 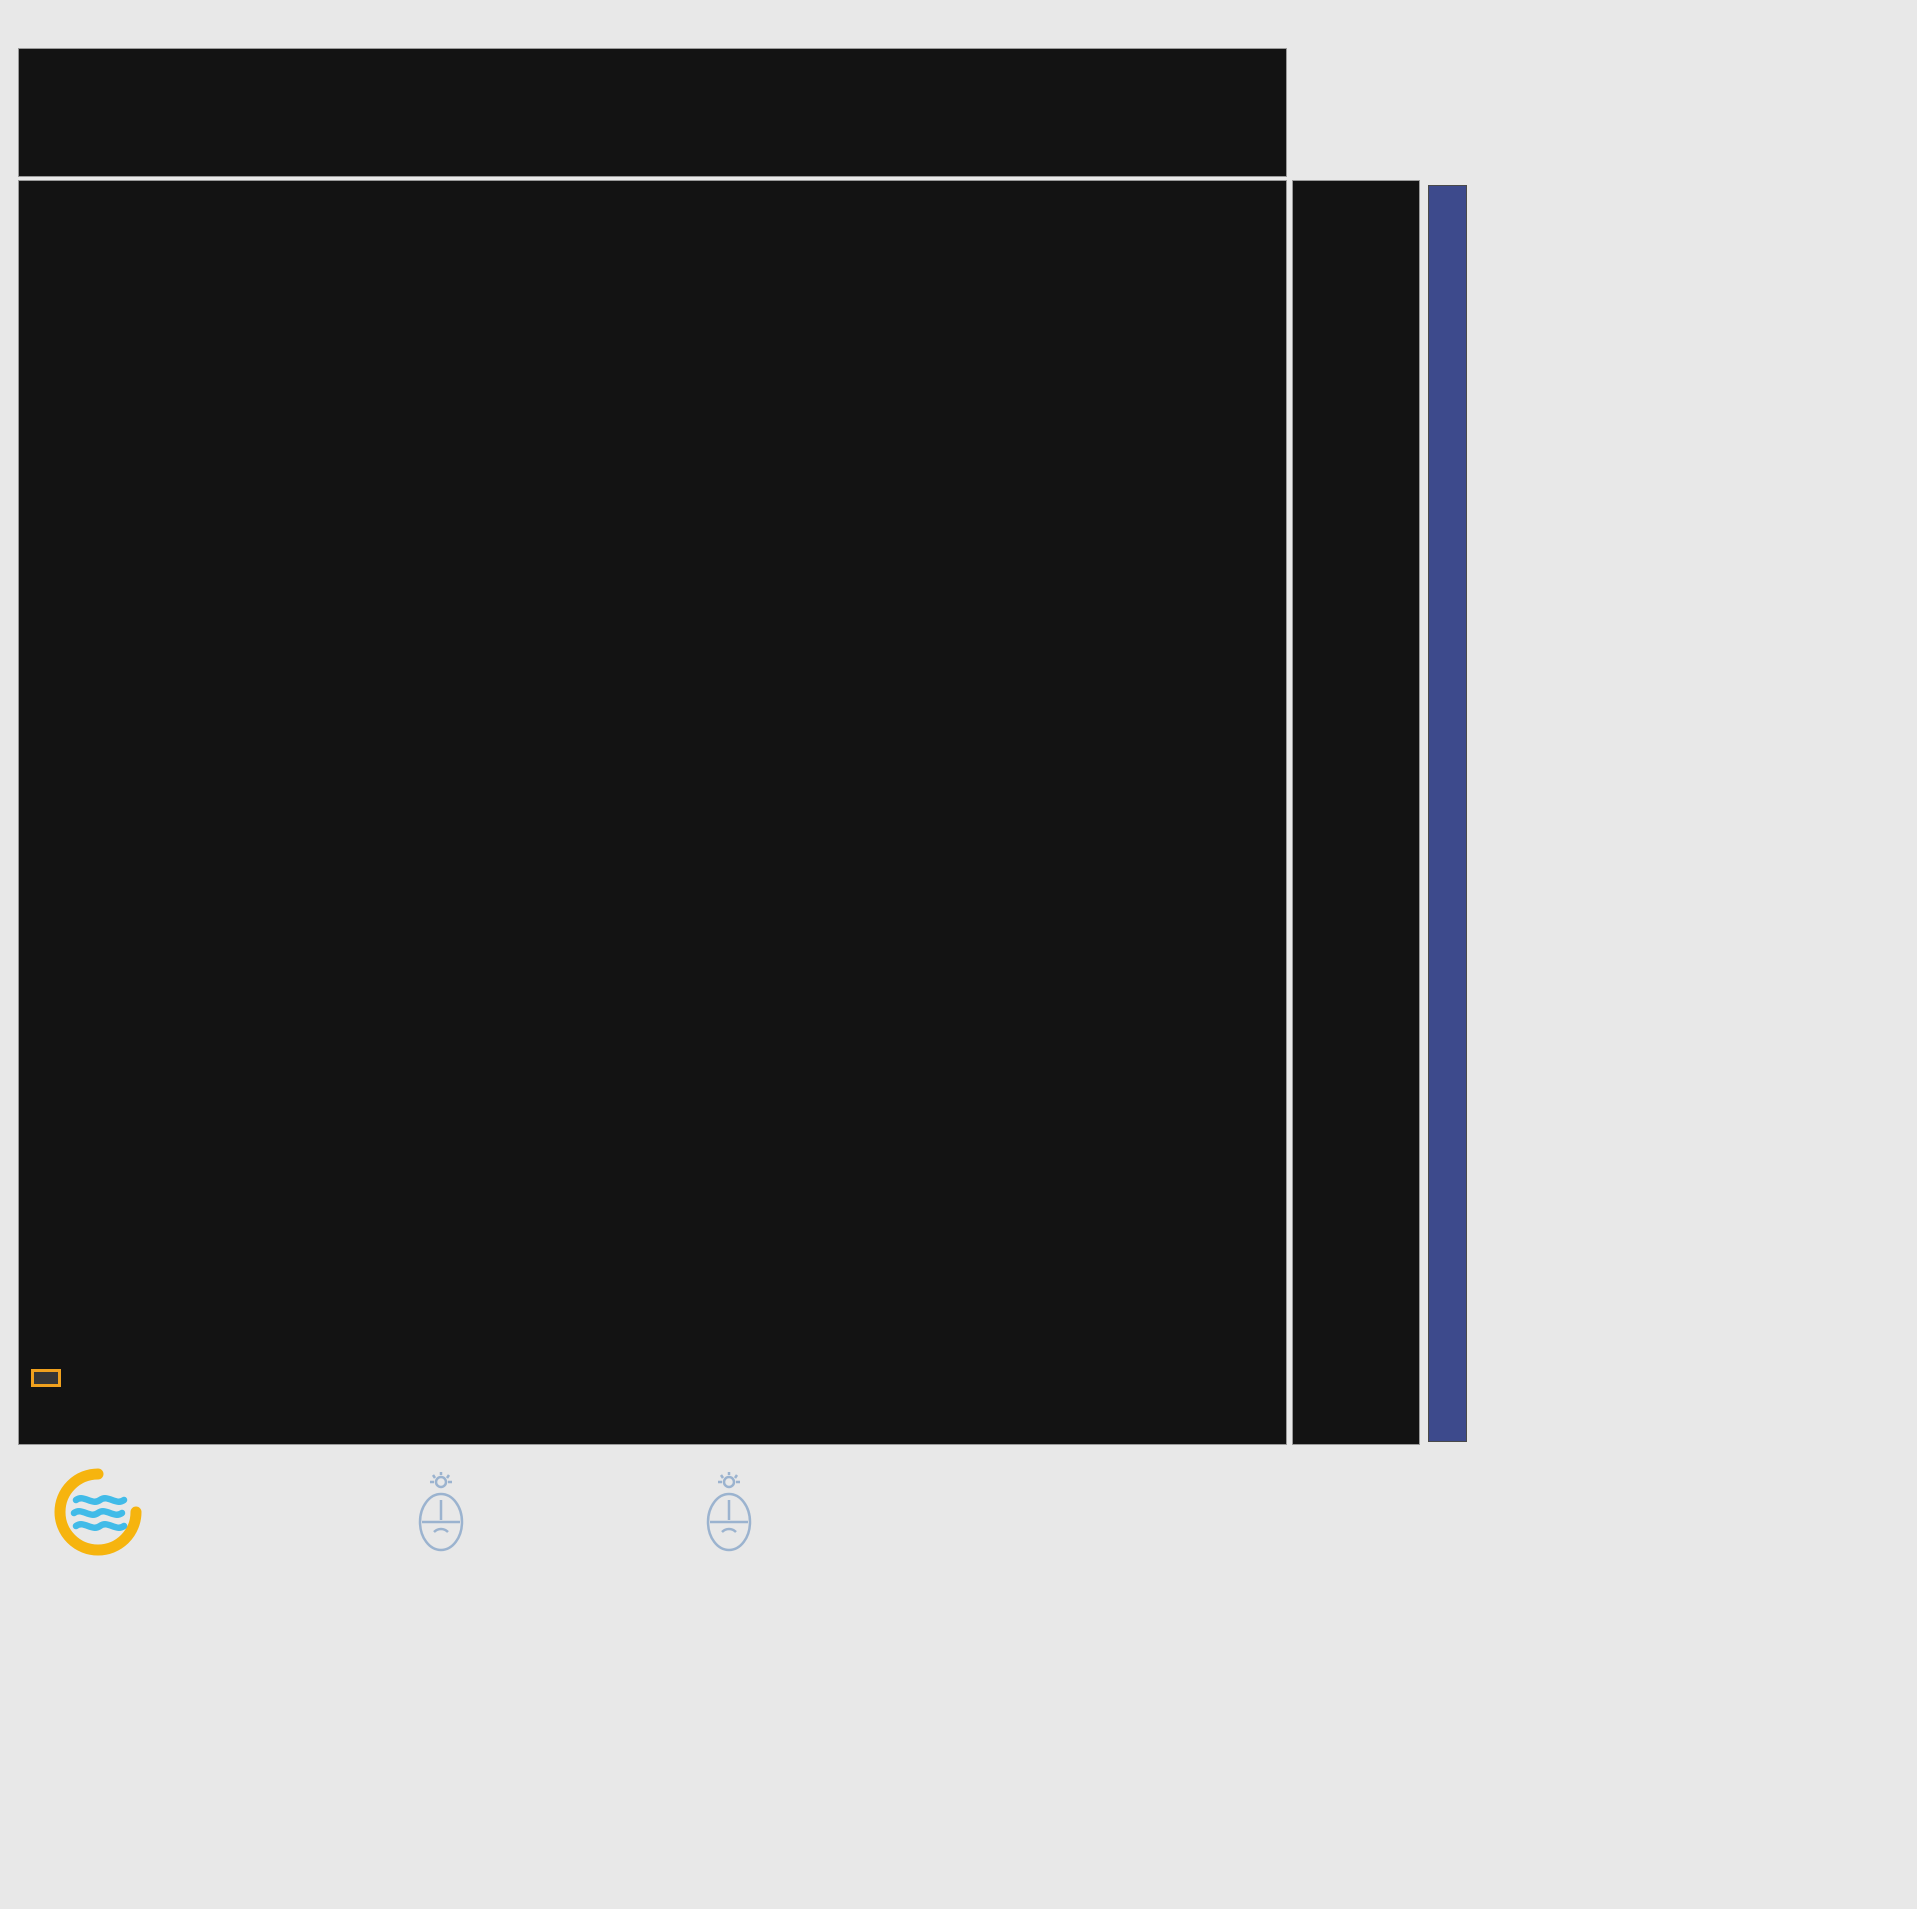 I want to click on top-cross-section-panel, so click(x=652, y=112).